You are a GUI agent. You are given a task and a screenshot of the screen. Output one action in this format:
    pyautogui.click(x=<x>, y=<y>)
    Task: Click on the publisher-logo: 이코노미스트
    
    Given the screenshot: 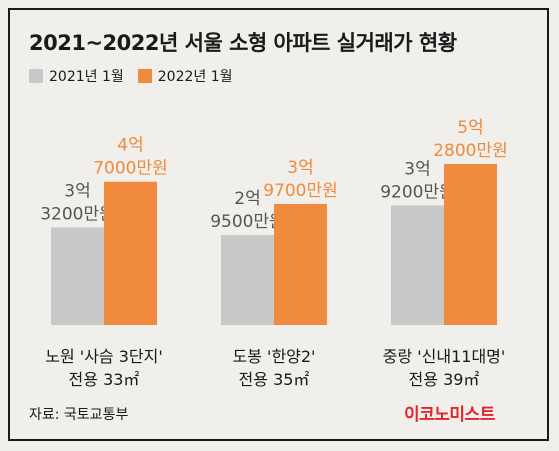 What is the action you would take?
    pyautogui.click(x=449, y=415)
    